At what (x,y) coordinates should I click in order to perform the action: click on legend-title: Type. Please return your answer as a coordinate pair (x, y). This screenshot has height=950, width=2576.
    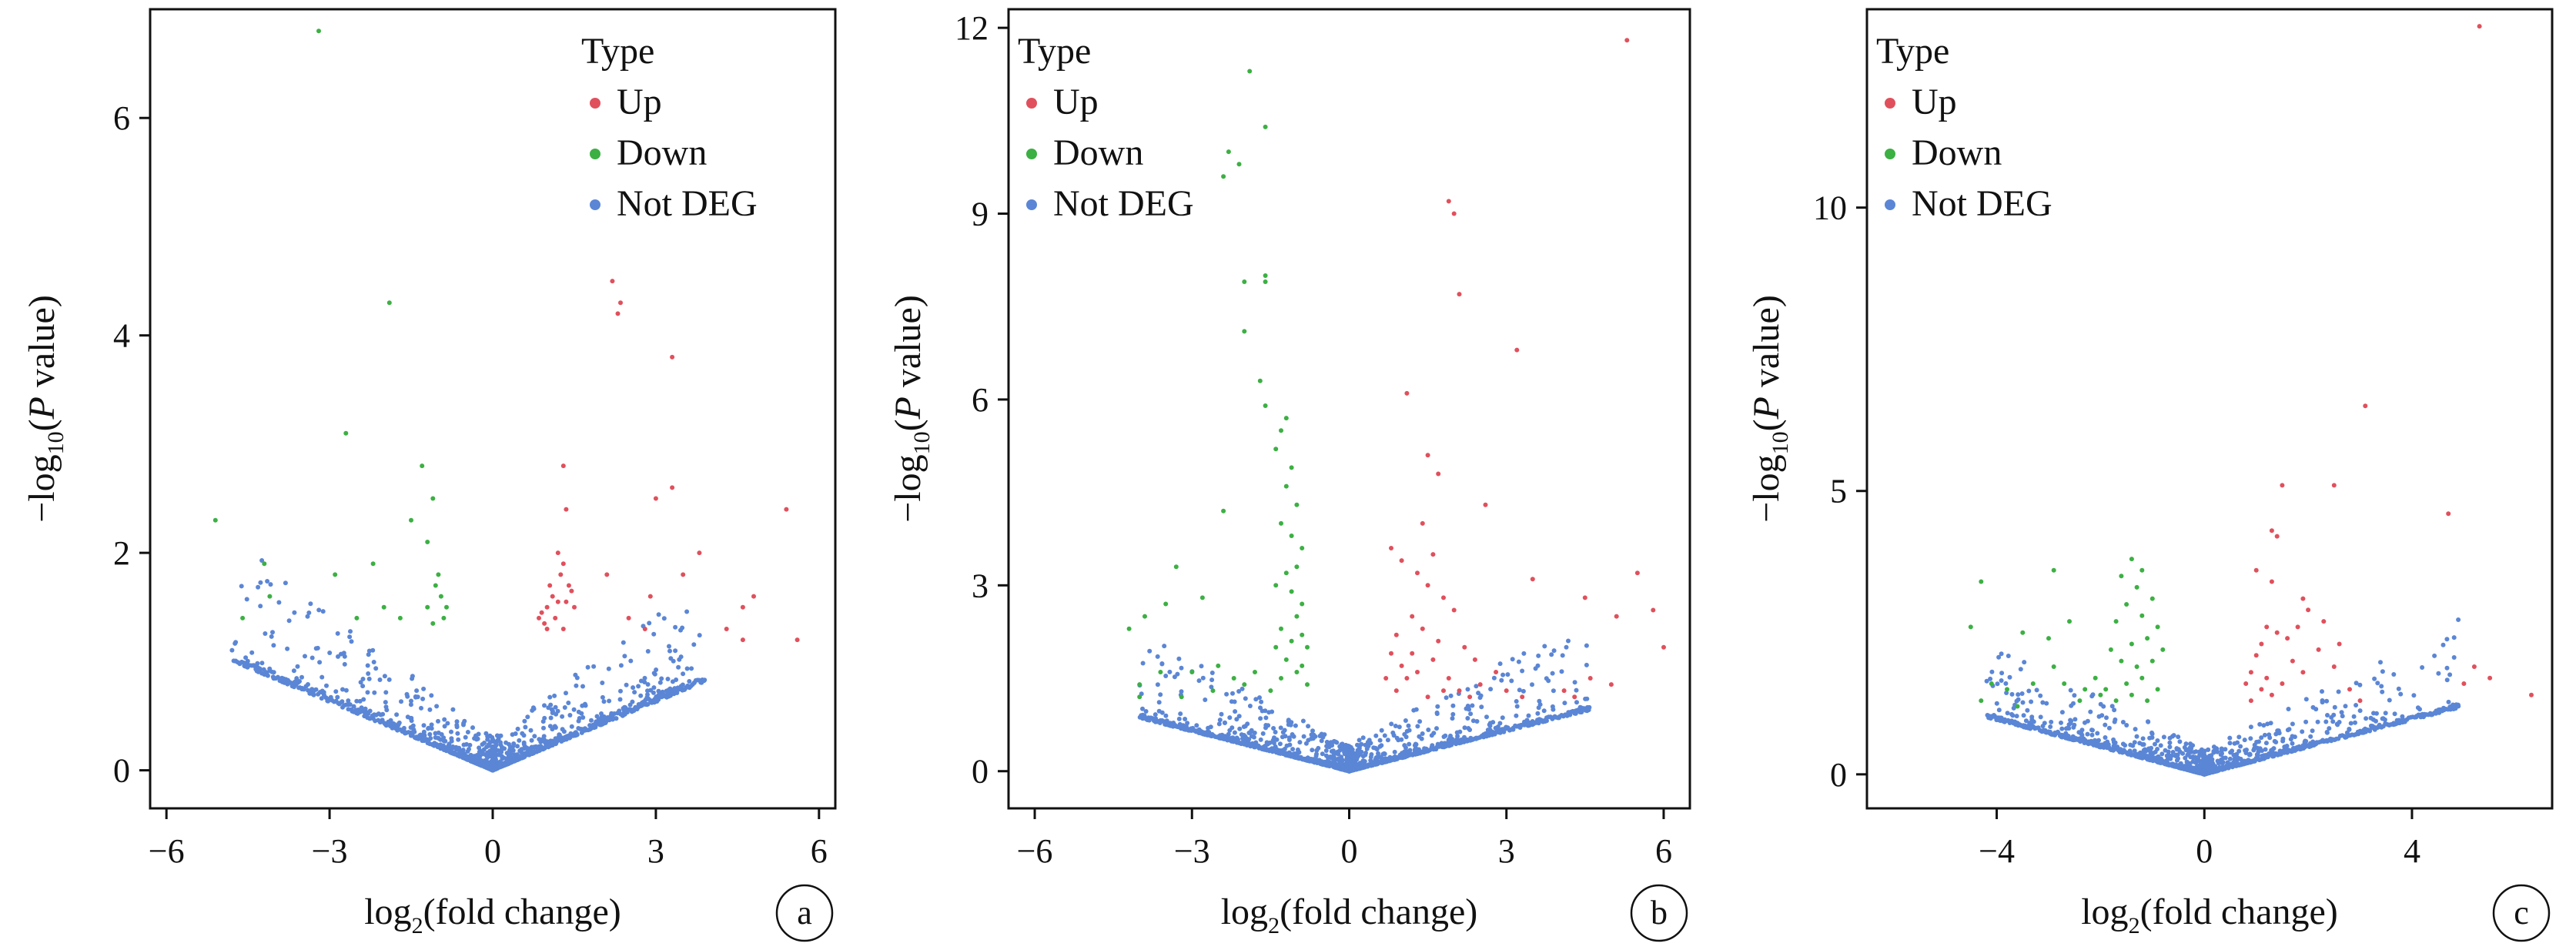
    Looking at the image, I should click on (617, 51).